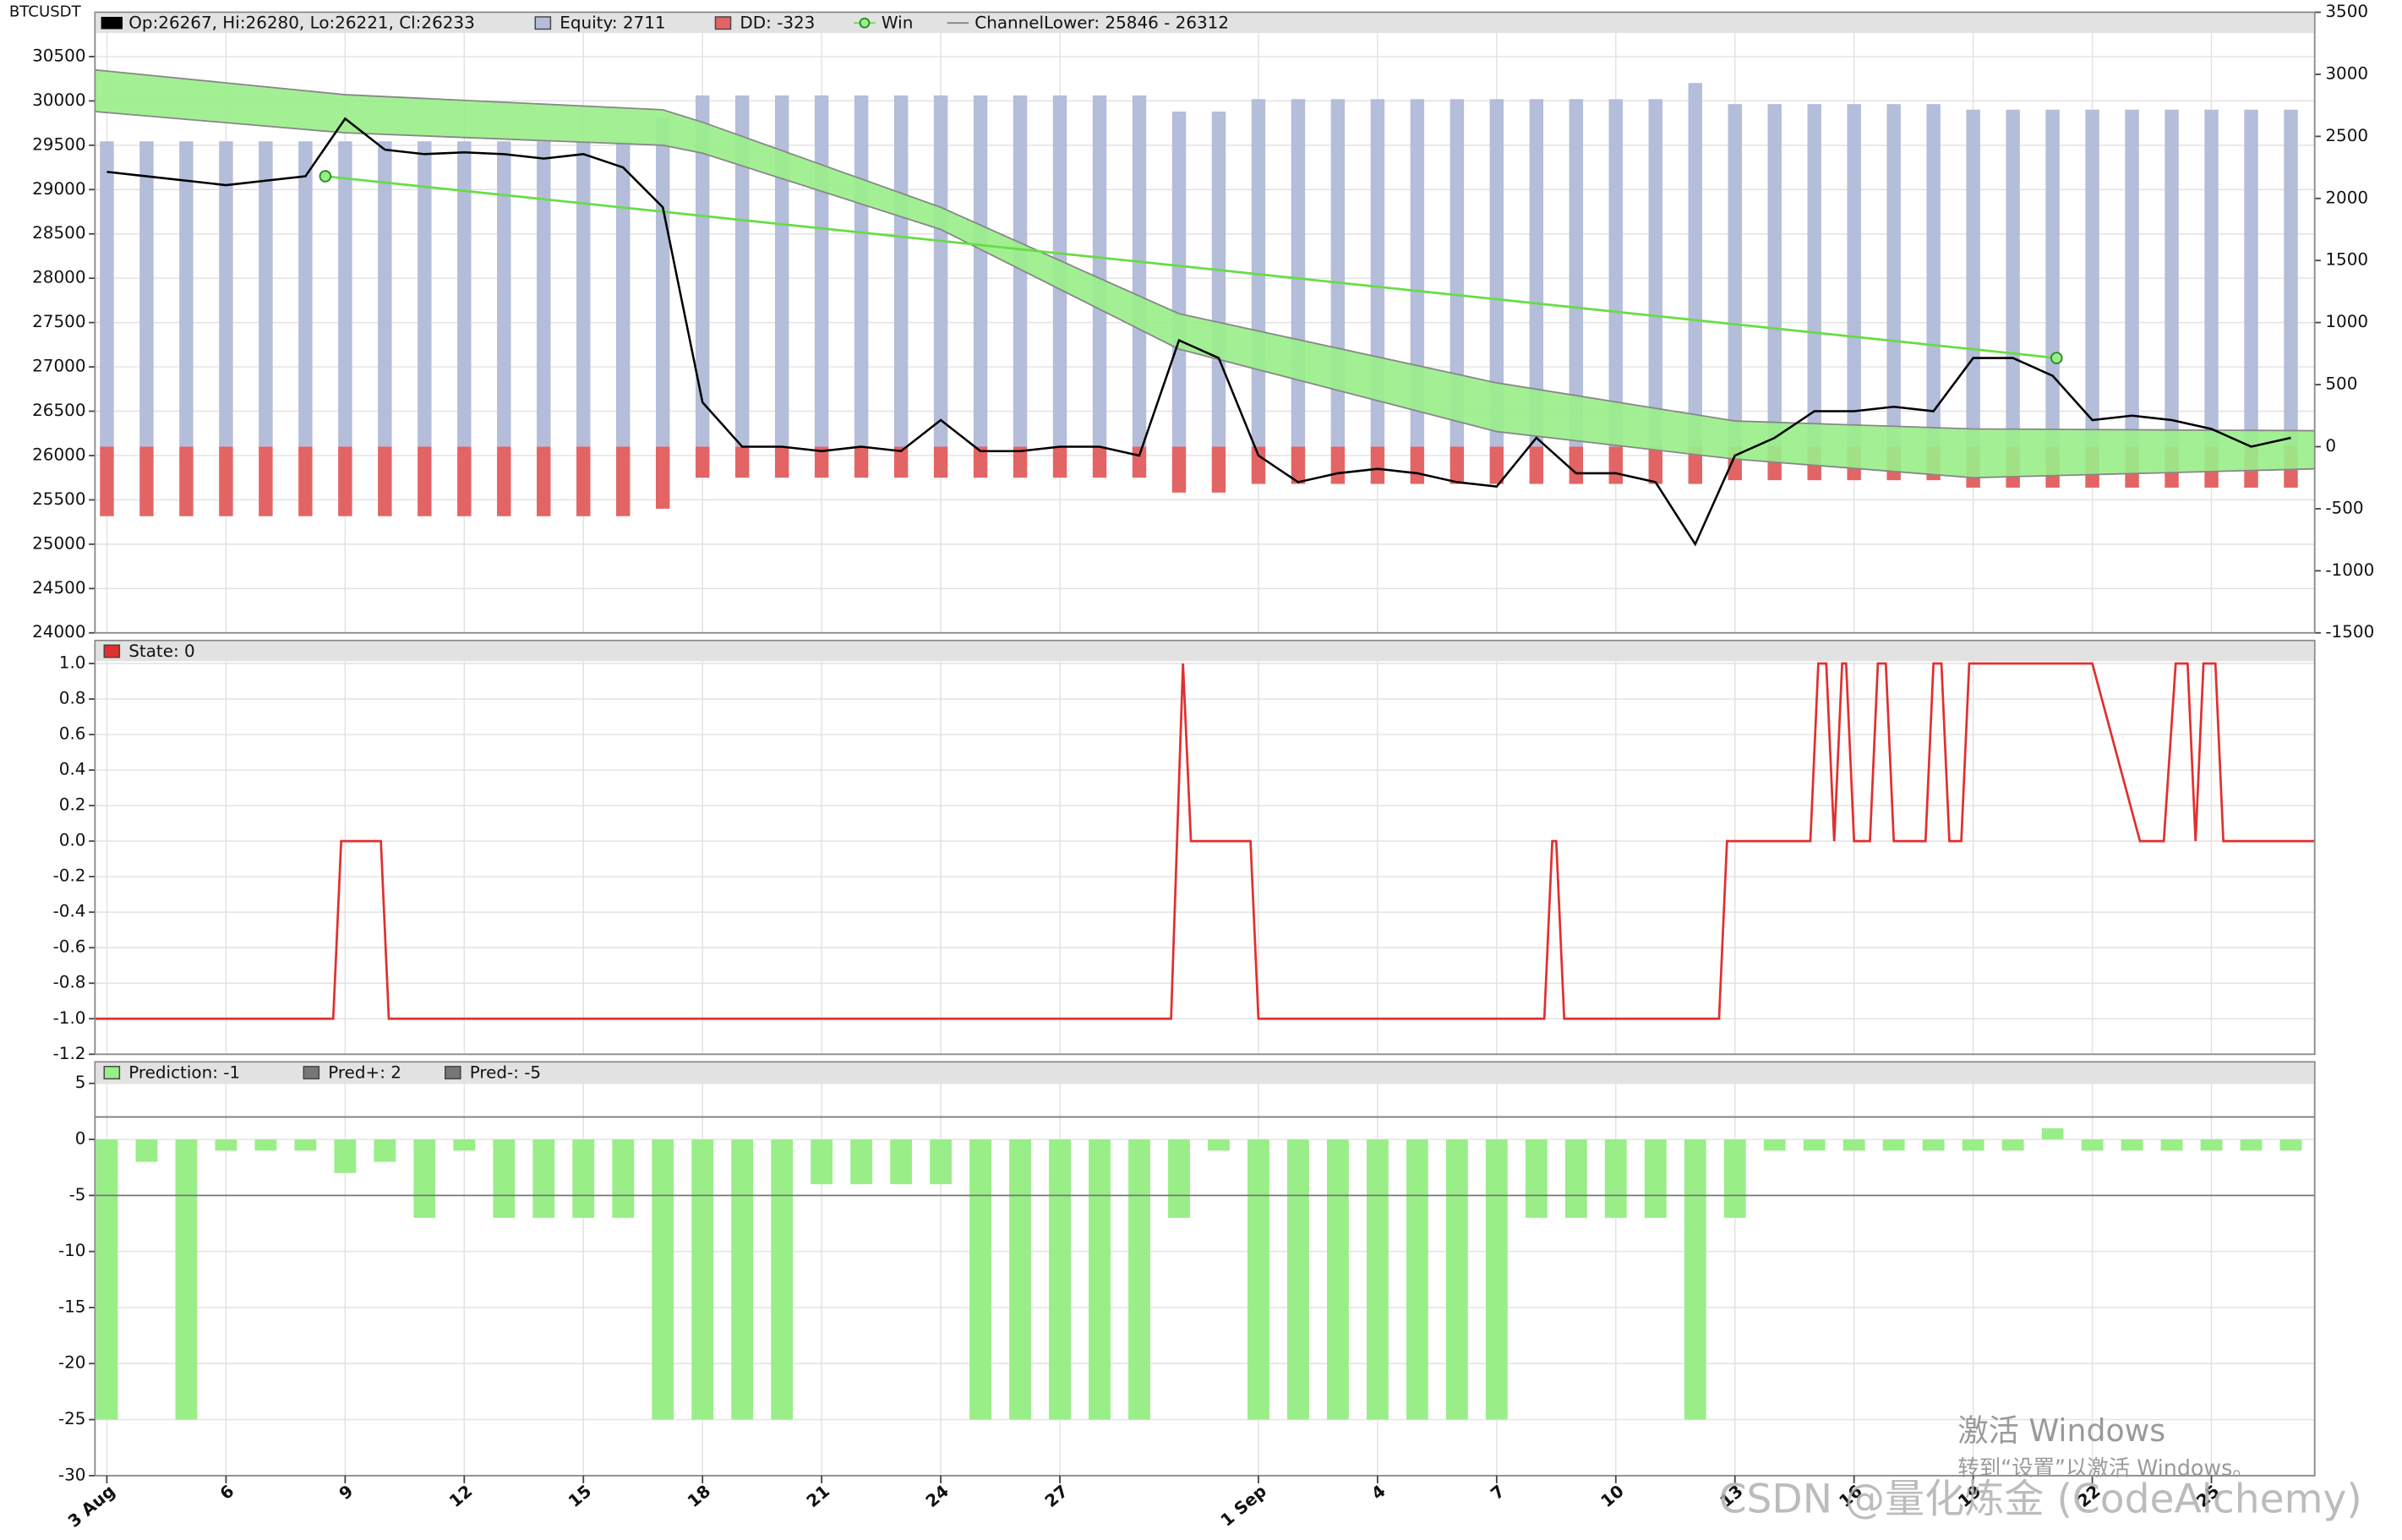 This screenshot has width=2402, height=1540. I want to click on y2-tick-label: 500, so click(2341, 384).